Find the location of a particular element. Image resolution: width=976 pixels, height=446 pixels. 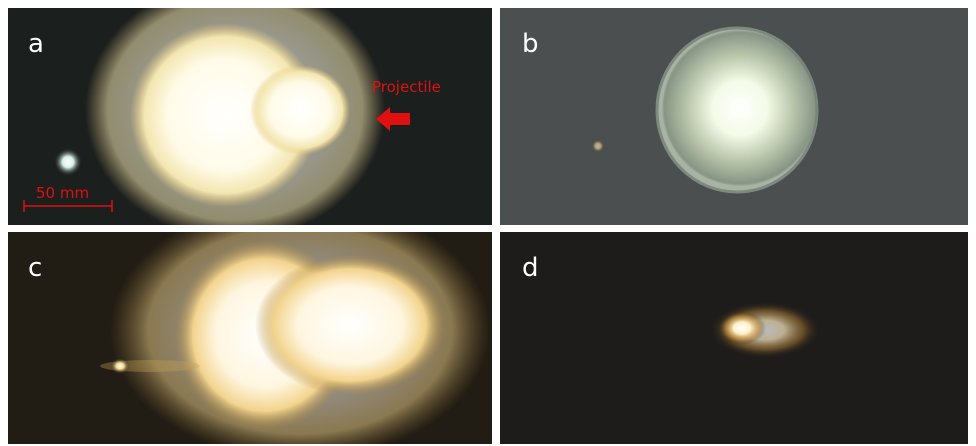

panel-label: a is located at coordinates (36, 44).